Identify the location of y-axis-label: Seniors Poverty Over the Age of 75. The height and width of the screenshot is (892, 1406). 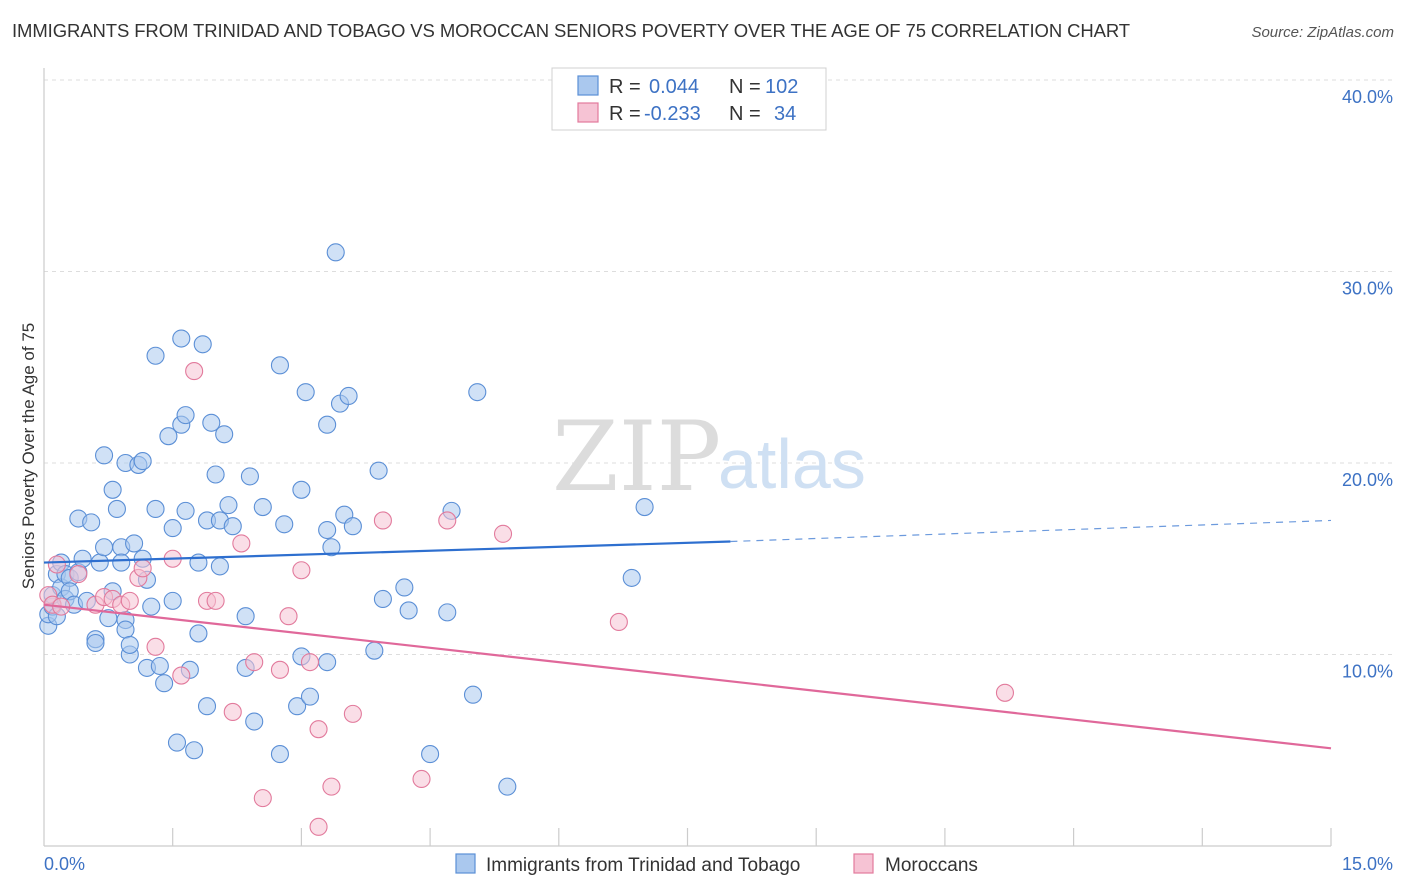
(28, 456).